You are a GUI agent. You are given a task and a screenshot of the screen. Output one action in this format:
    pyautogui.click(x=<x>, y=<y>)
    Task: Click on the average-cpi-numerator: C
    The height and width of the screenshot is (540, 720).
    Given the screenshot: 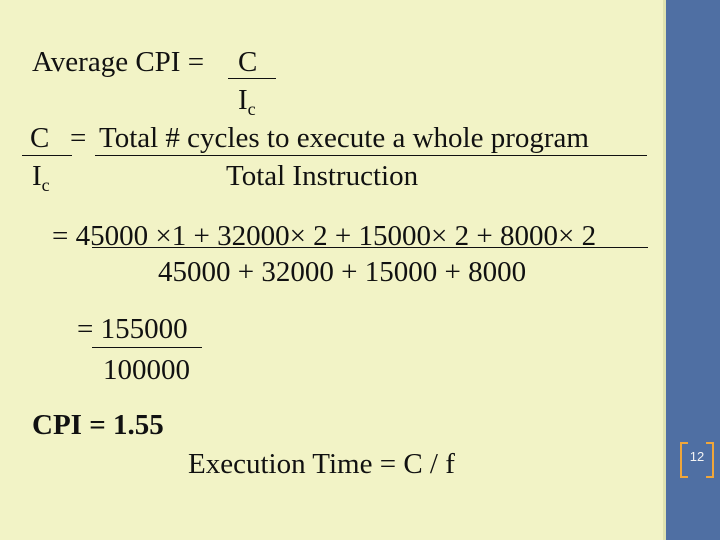 What is the action you would take?
    pyautogui.click(x=248, y=62)
    